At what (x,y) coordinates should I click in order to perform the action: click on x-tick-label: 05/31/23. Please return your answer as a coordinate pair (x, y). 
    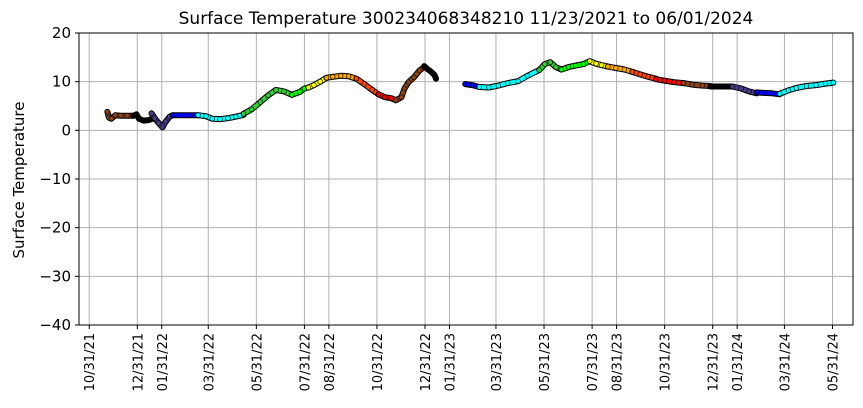
    Looking at the image, I should click on (545, 362).